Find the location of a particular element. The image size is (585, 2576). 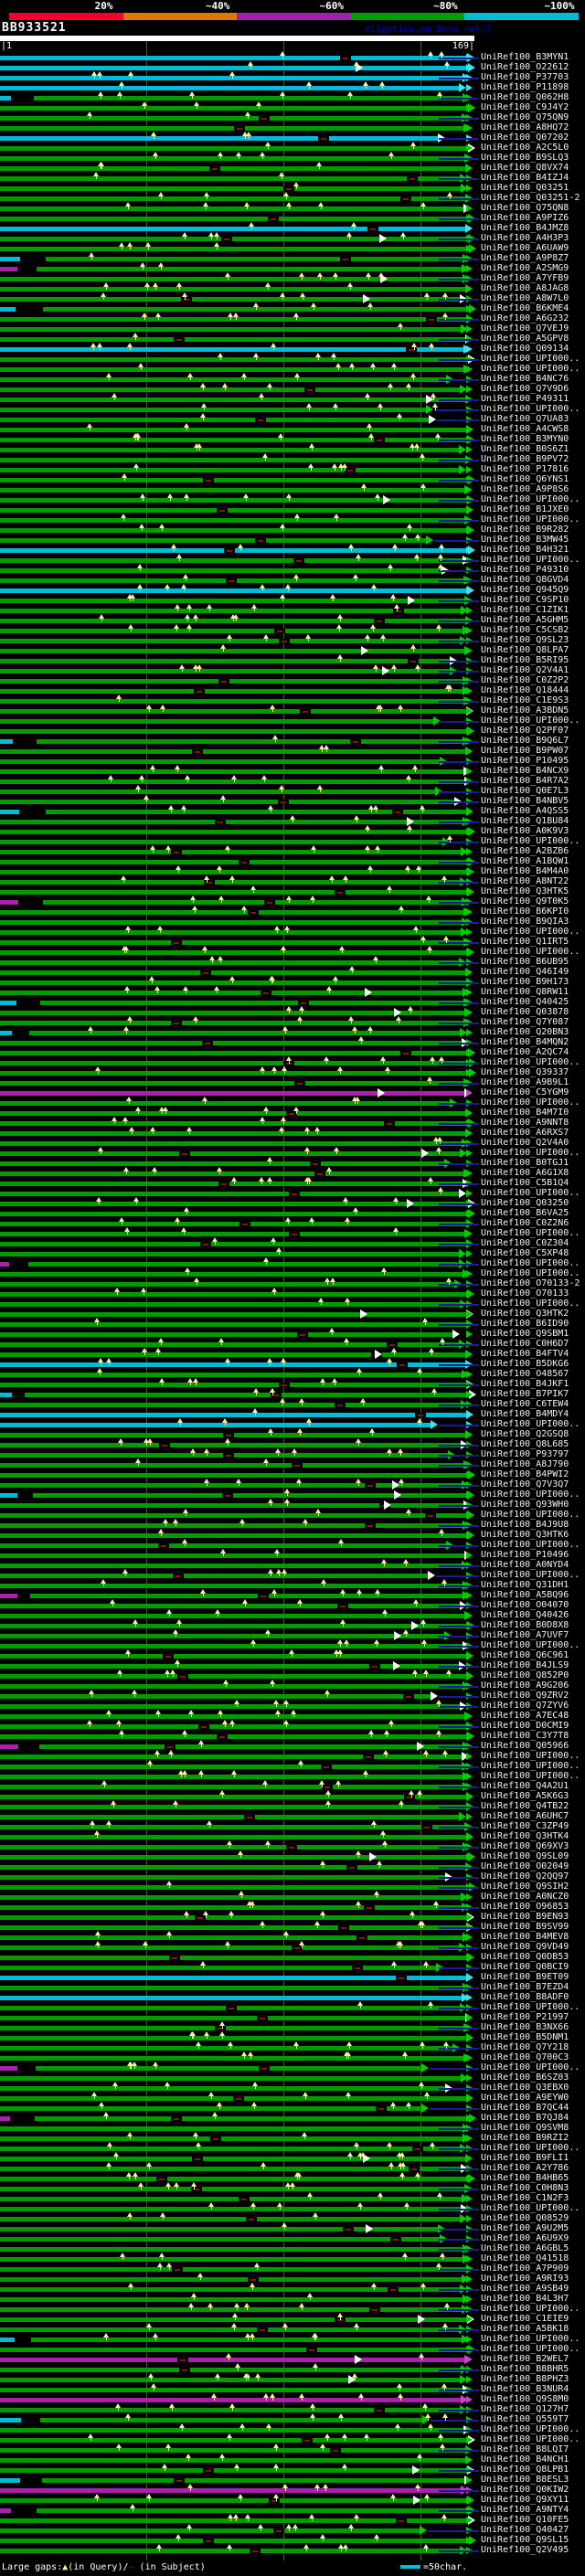

hit-label: UniRef100_B3MW45 is located at coordinates (525, 540).